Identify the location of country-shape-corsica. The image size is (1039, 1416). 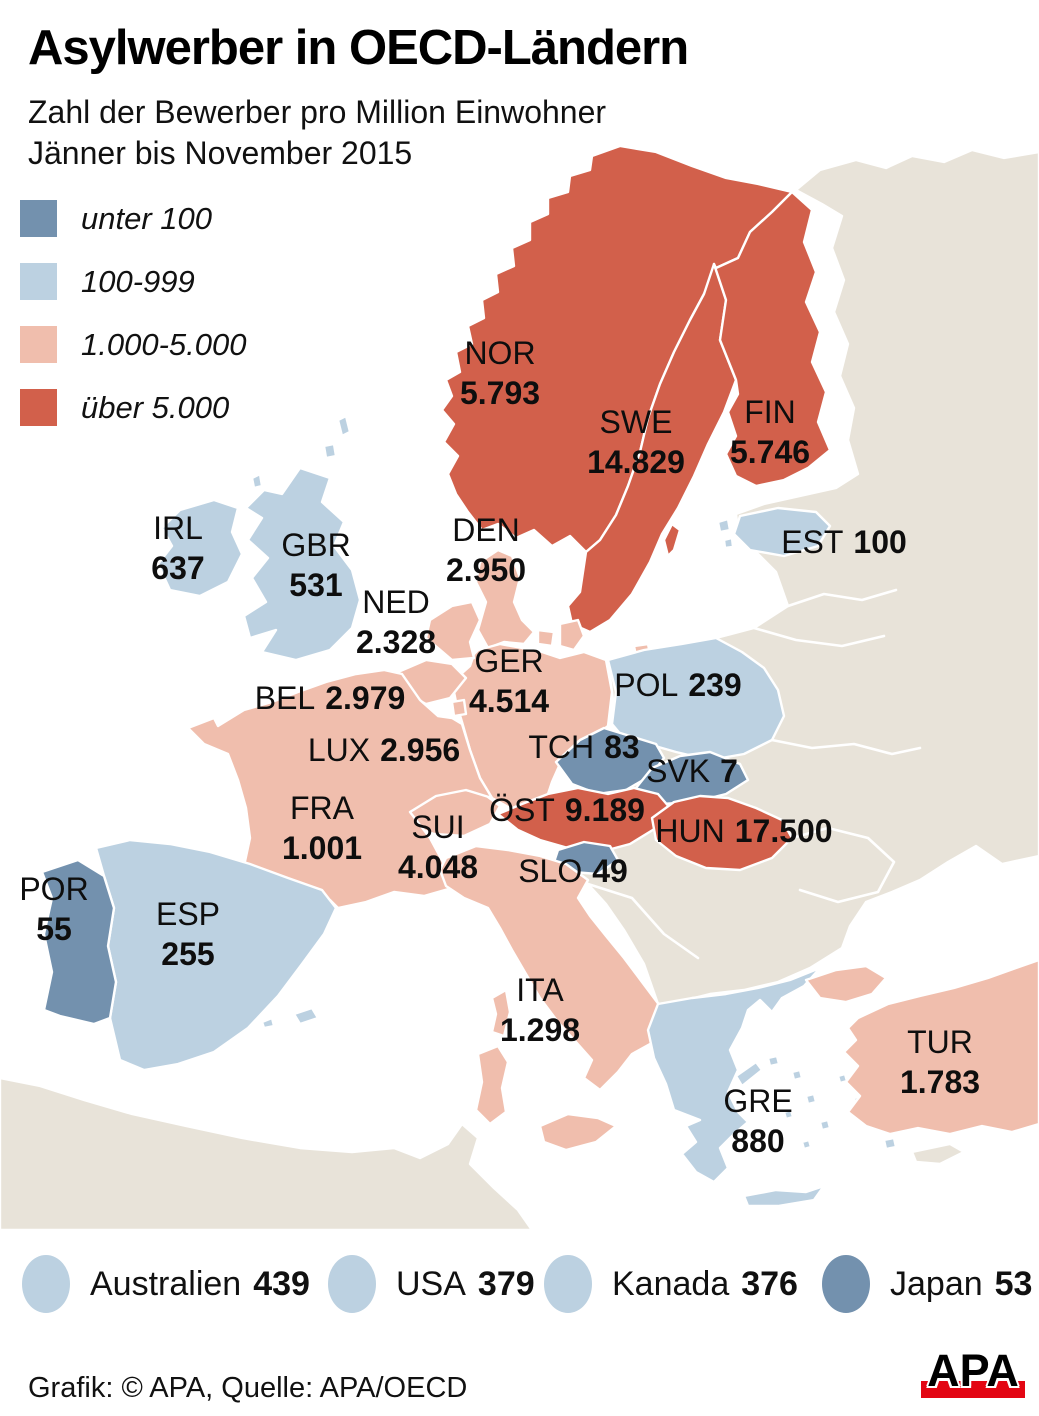
(501, 1013).